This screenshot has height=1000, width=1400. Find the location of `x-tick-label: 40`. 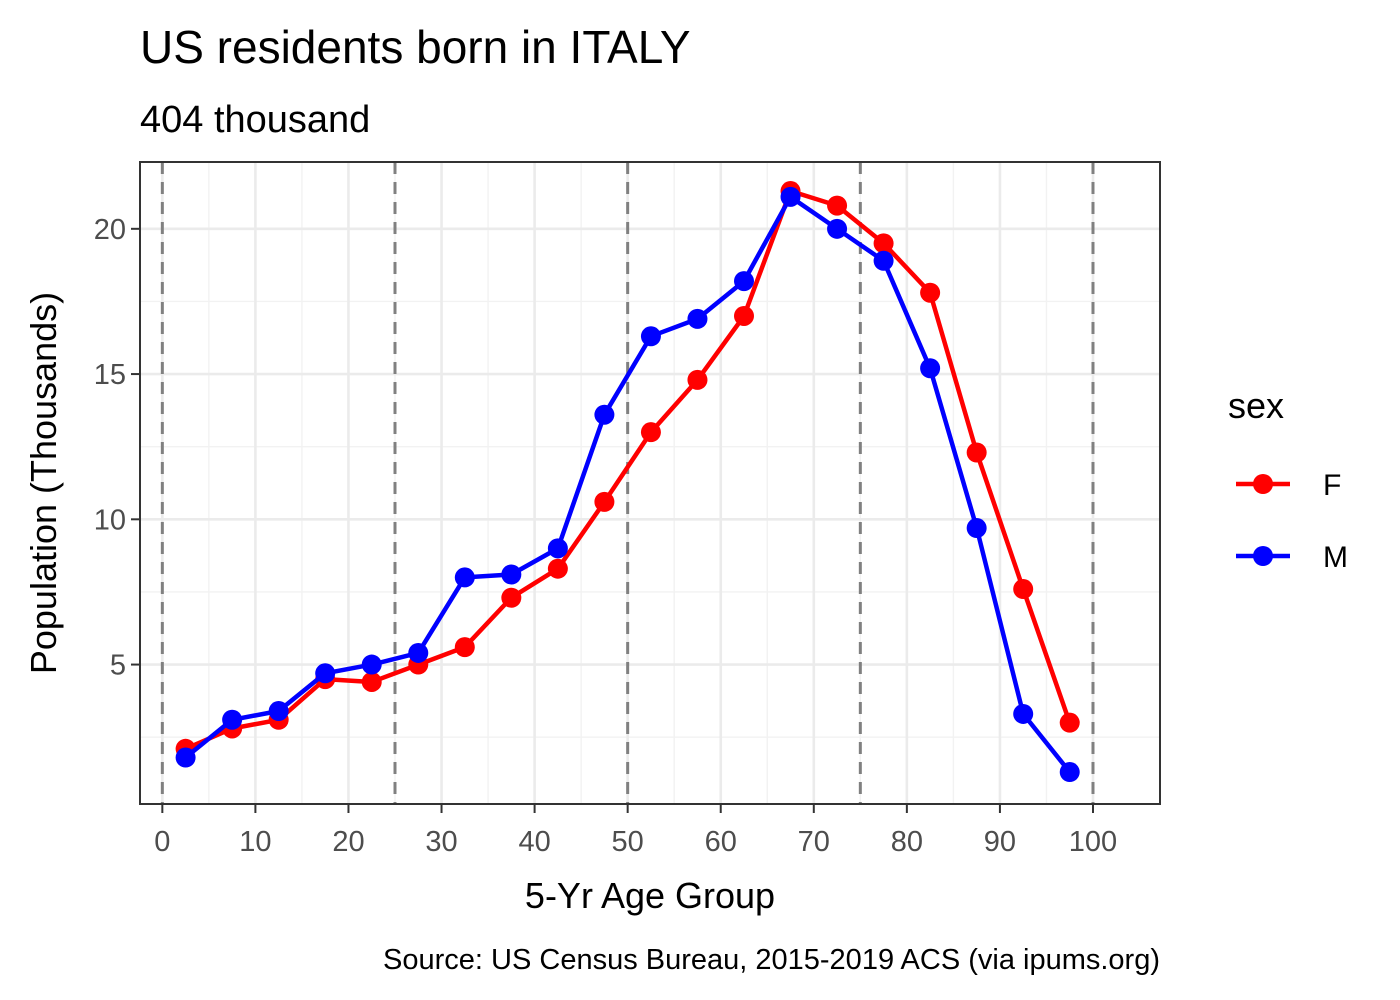

x-tick-label: 40 is located at coordinates (534, 842).